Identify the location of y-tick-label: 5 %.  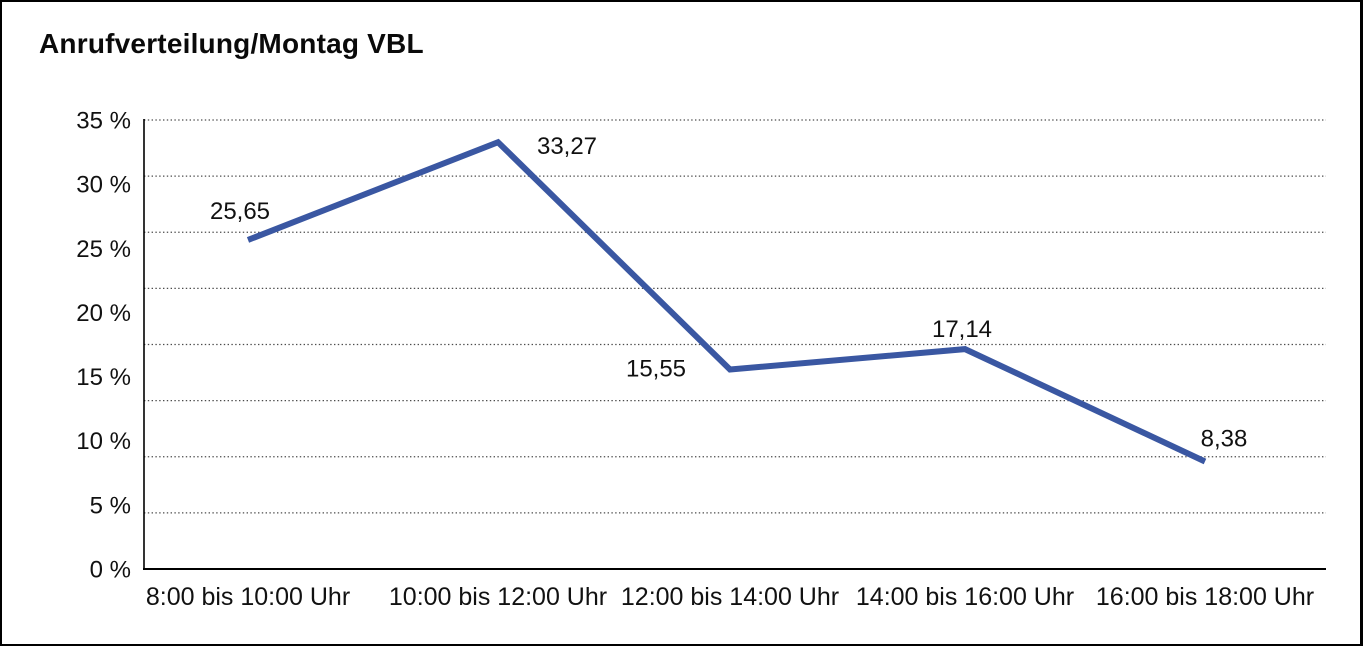
(110, 505).